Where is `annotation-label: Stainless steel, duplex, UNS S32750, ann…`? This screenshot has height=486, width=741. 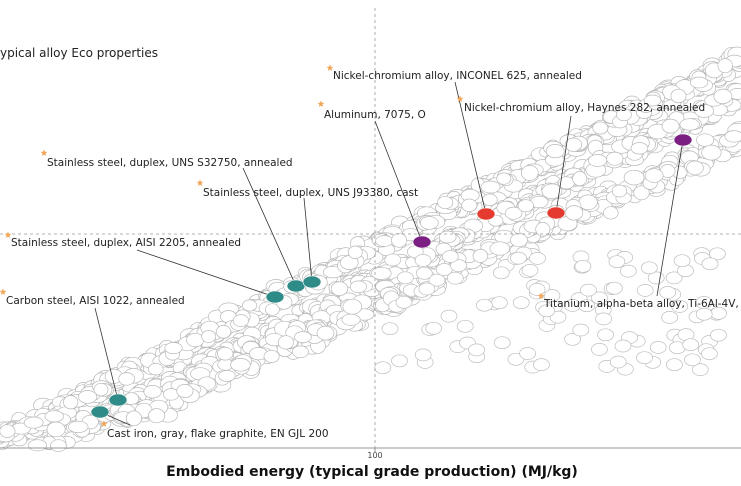
annotation-label: Stainless steel, duplex, UNS S32750, ann… is located at coordinates (170, 163).